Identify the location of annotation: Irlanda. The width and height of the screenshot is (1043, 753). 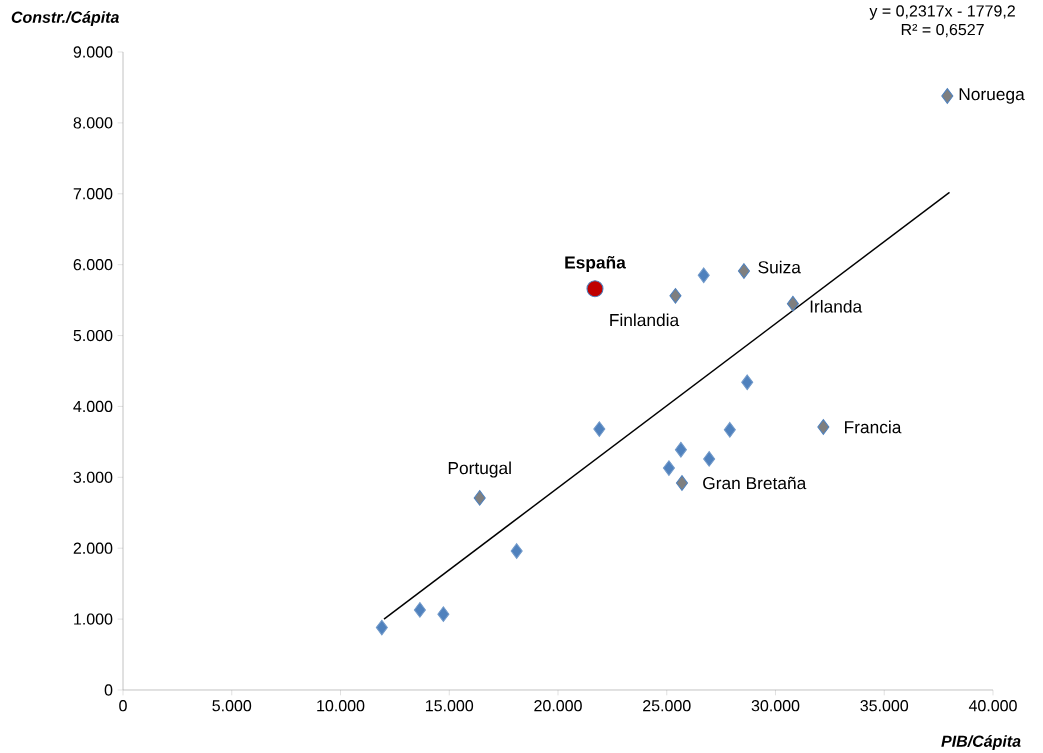
(836, 306).